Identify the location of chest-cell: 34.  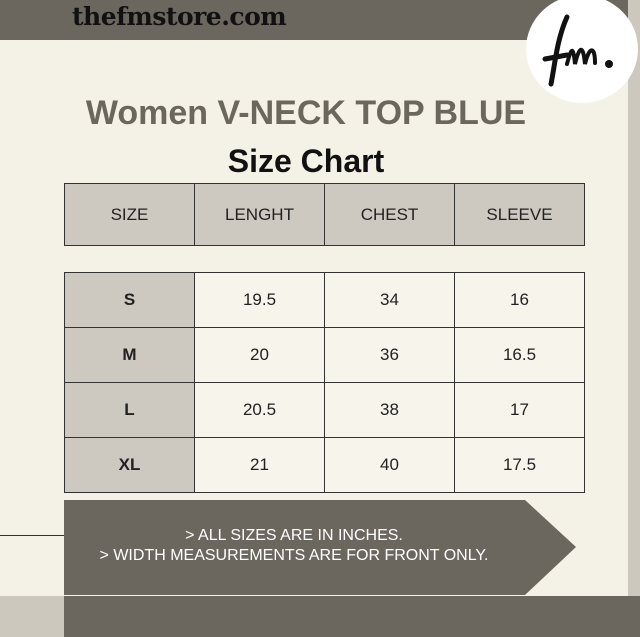
(389, 300).